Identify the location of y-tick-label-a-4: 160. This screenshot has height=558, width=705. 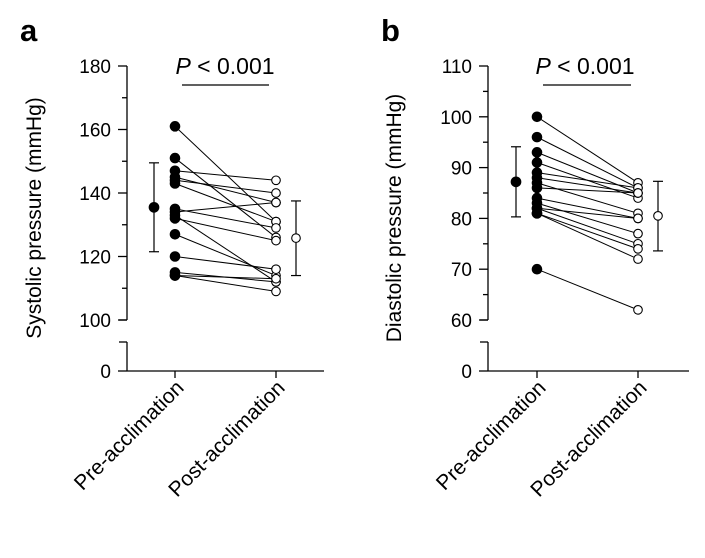
(95, 131).